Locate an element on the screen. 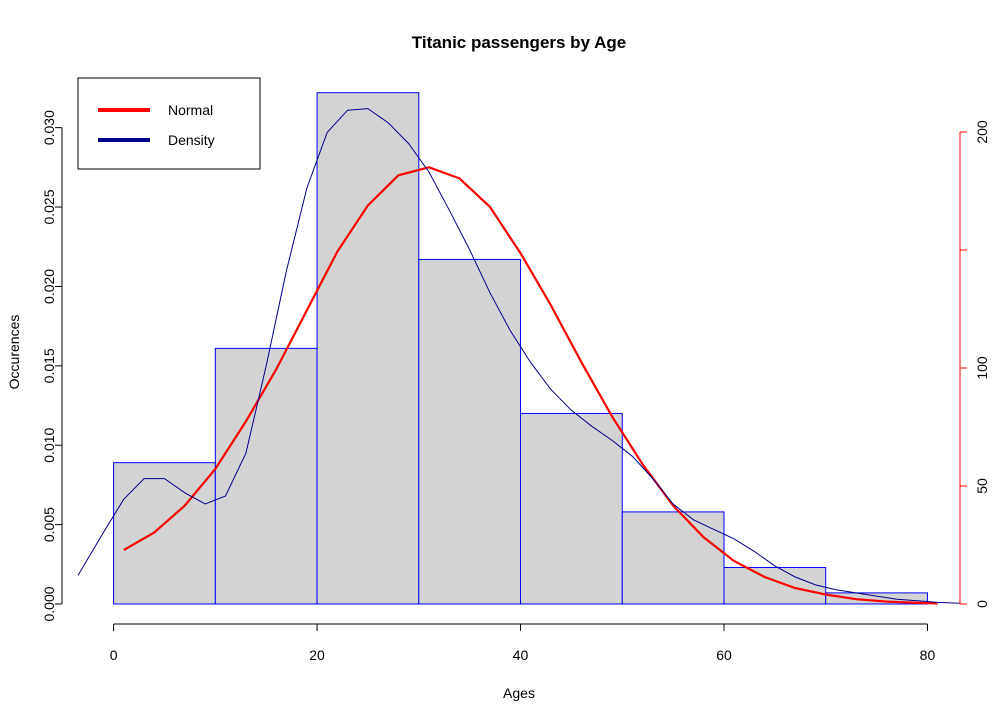 The image size is (1000, 723). x-tick-label: 0 is located at coordinates (114, 655).